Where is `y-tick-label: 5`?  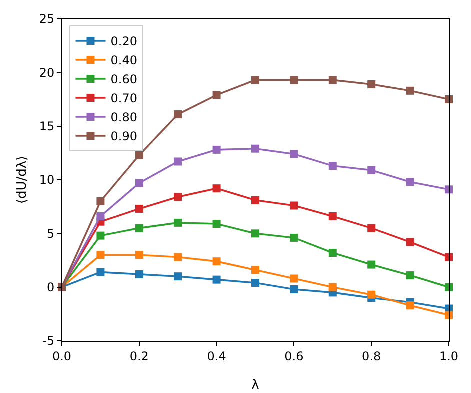
y-tick-label: 5 is located at coordinates (50, 233).